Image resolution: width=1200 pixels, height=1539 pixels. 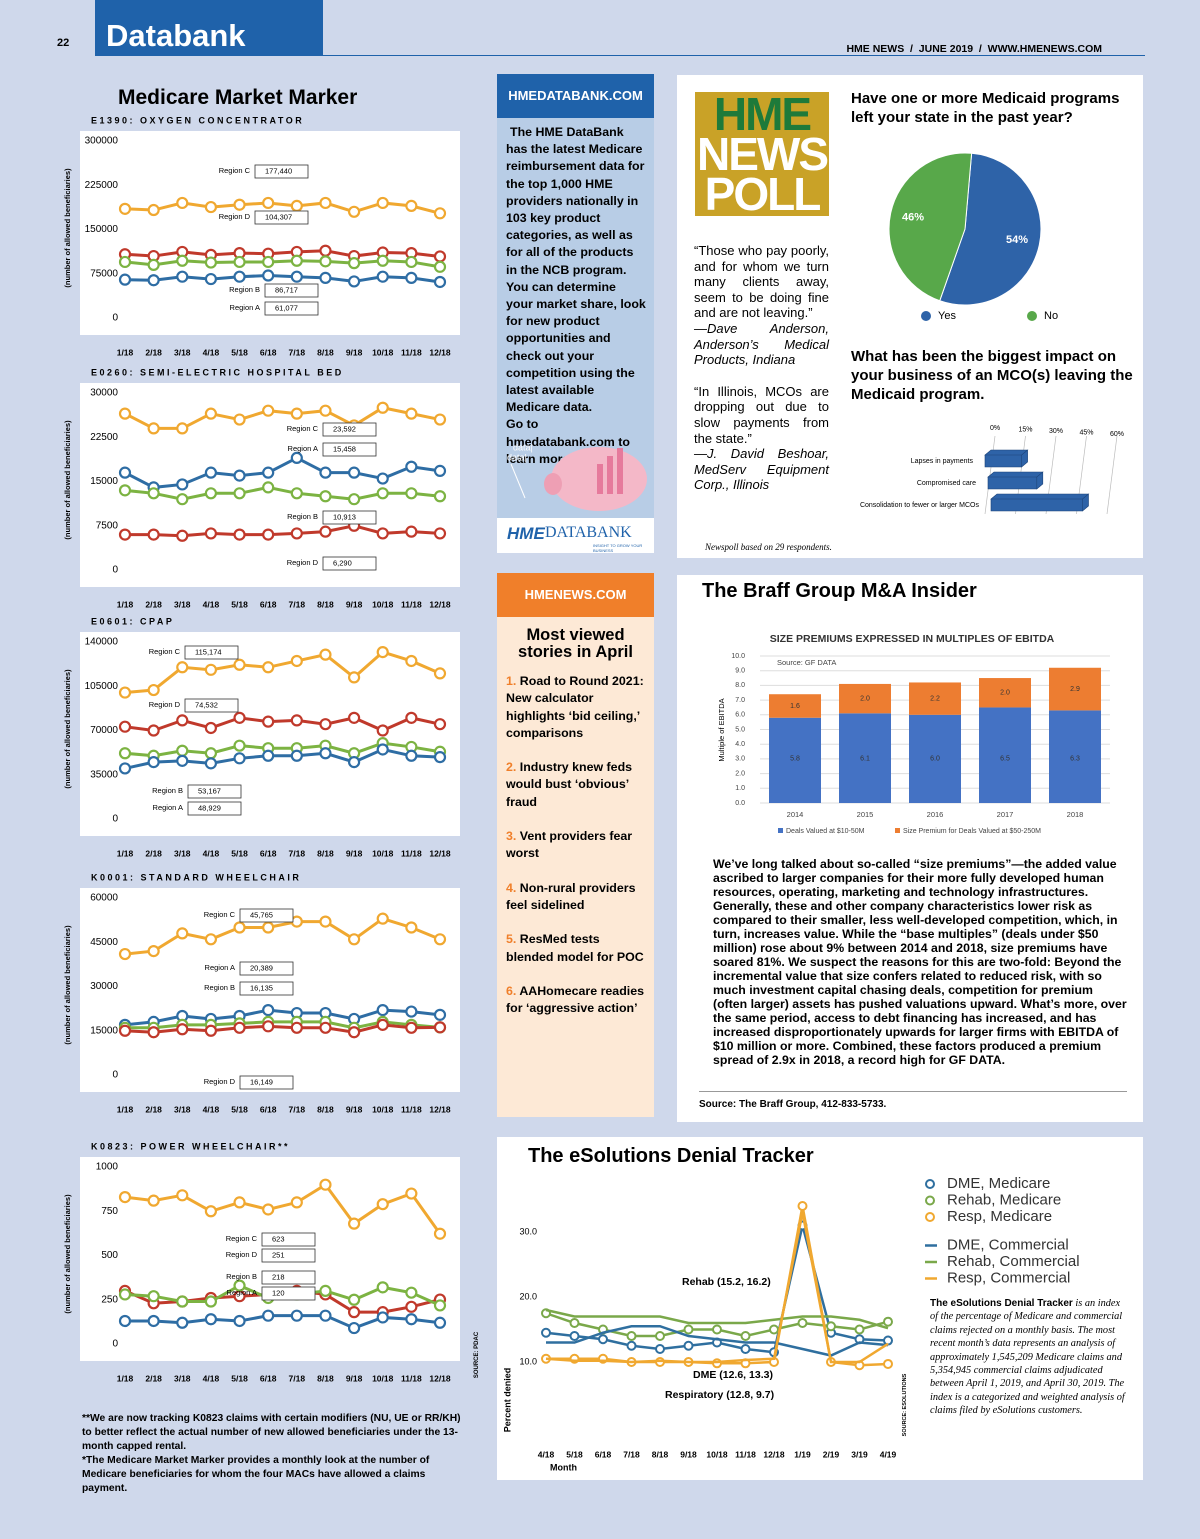 I want to click on x-tick-label: 2/19, so click(x=831, y=1454).